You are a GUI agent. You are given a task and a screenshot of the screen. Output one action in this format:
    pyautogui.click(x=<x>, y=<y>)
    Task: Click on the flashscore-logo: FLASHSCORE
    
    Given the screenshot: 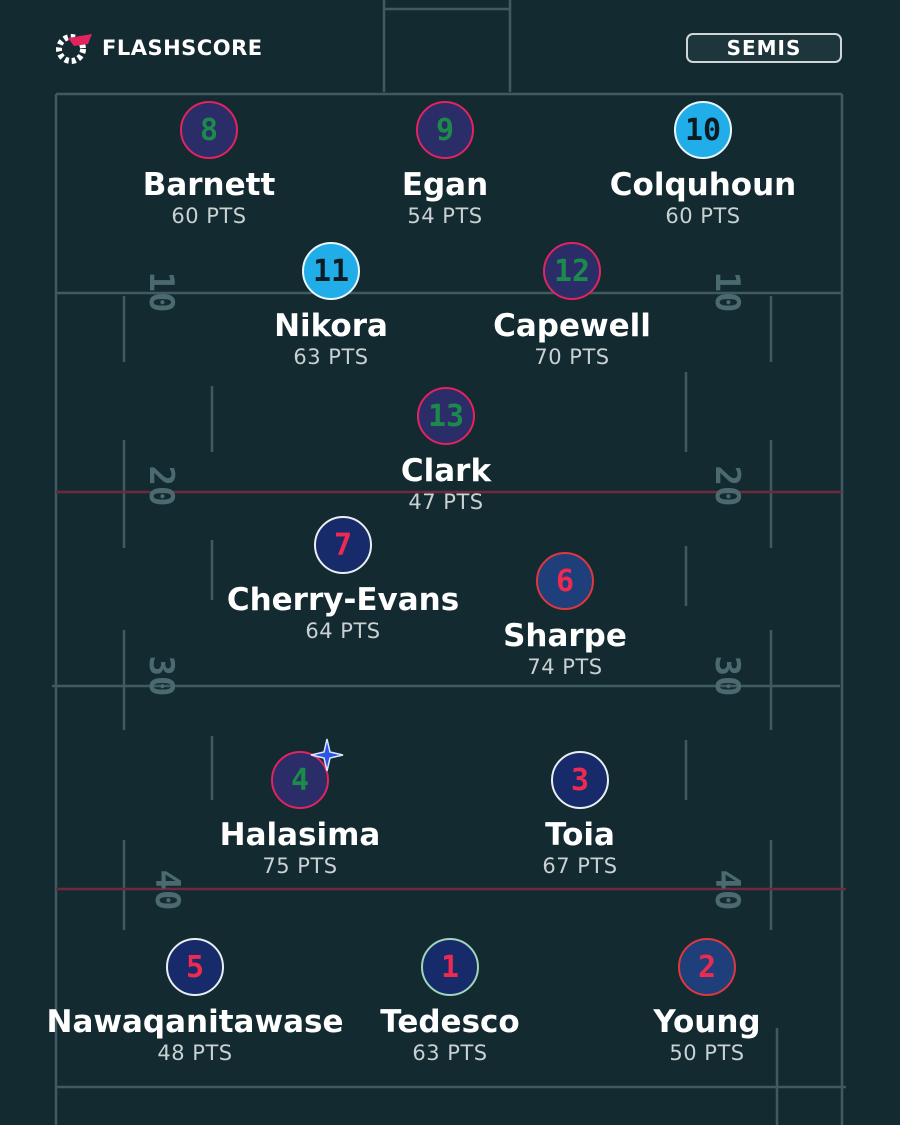 What is the action you would take?
    pyautogui.click(x=158, y=48)
    